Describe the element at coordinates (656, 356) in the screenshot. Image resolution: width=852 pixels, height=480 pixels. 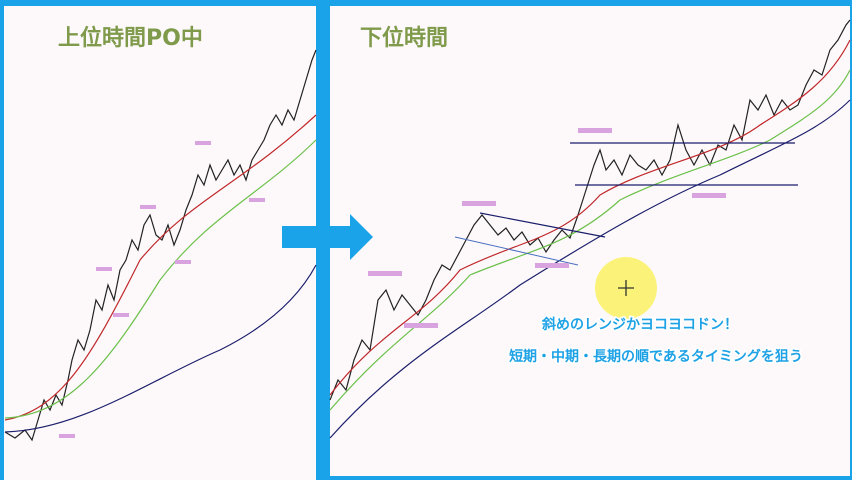
I see `note: 短期・中期・長期の順であるタイミングを狙う` at that location.